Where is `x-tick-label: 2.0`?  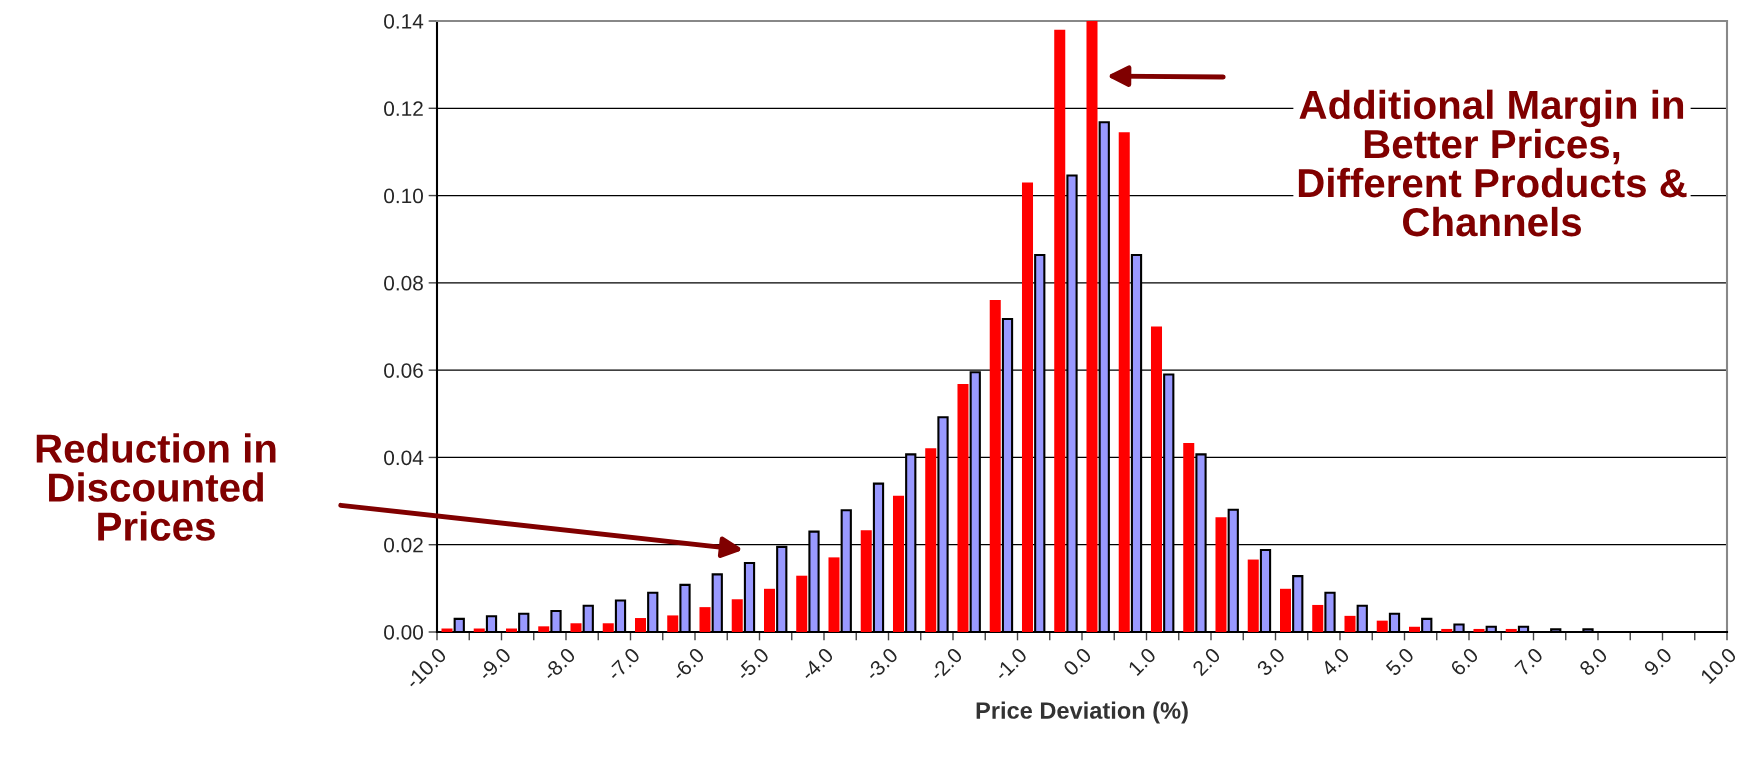
x-tick-label: 2.0 is located at coordinates (1206, 661).